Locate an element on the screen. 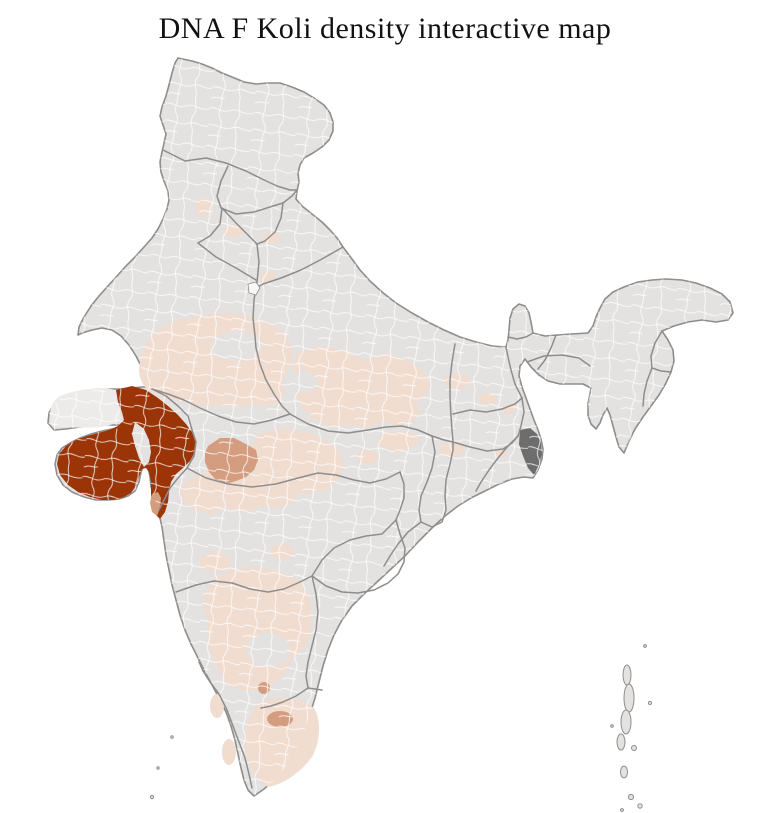 This screenshot has height=813, width=770. border-hp is located at coordinates (257, 190).